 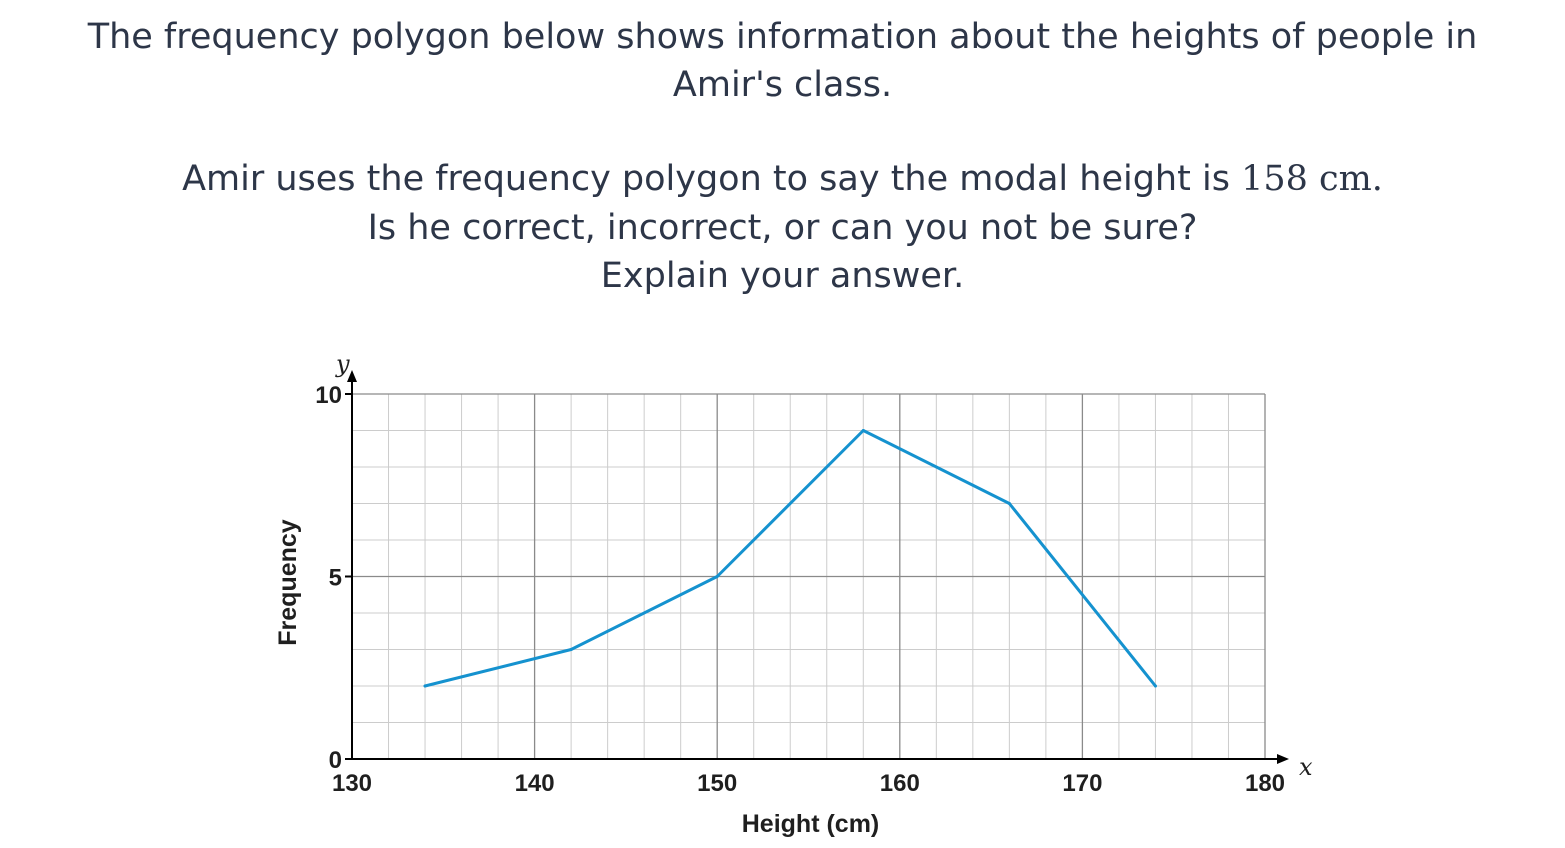 What do you see at coordinates (1283, 759) in the screenshot?
I see `x-axis-arrow-icon` at bounding box center [1283, 759].